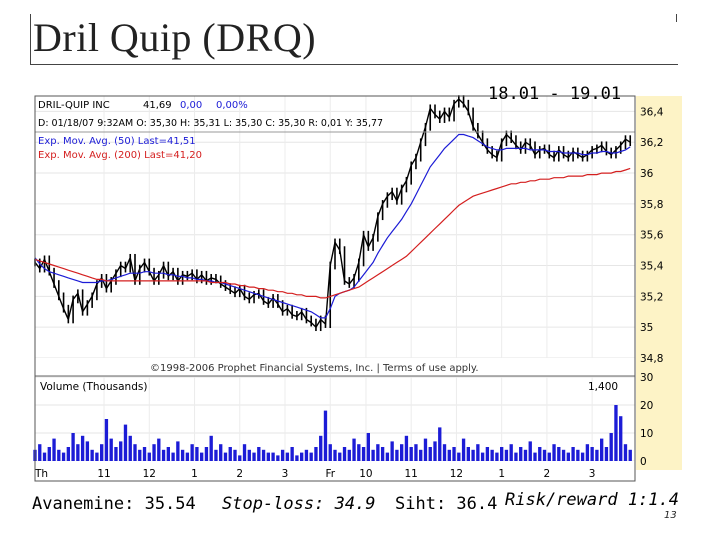 The image size is (720, 540). What do you see at coordinates (646, 406) in the screenshot?
I see `volume-tick-label: 20` at bounding box center [646, 406].